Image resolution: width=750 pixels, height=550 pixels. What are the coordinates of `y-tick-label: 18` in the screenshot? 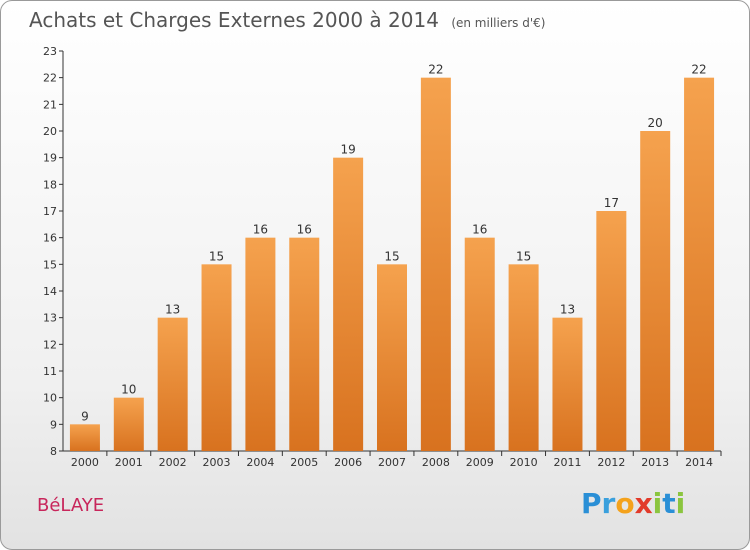 It's located at (50, 184).